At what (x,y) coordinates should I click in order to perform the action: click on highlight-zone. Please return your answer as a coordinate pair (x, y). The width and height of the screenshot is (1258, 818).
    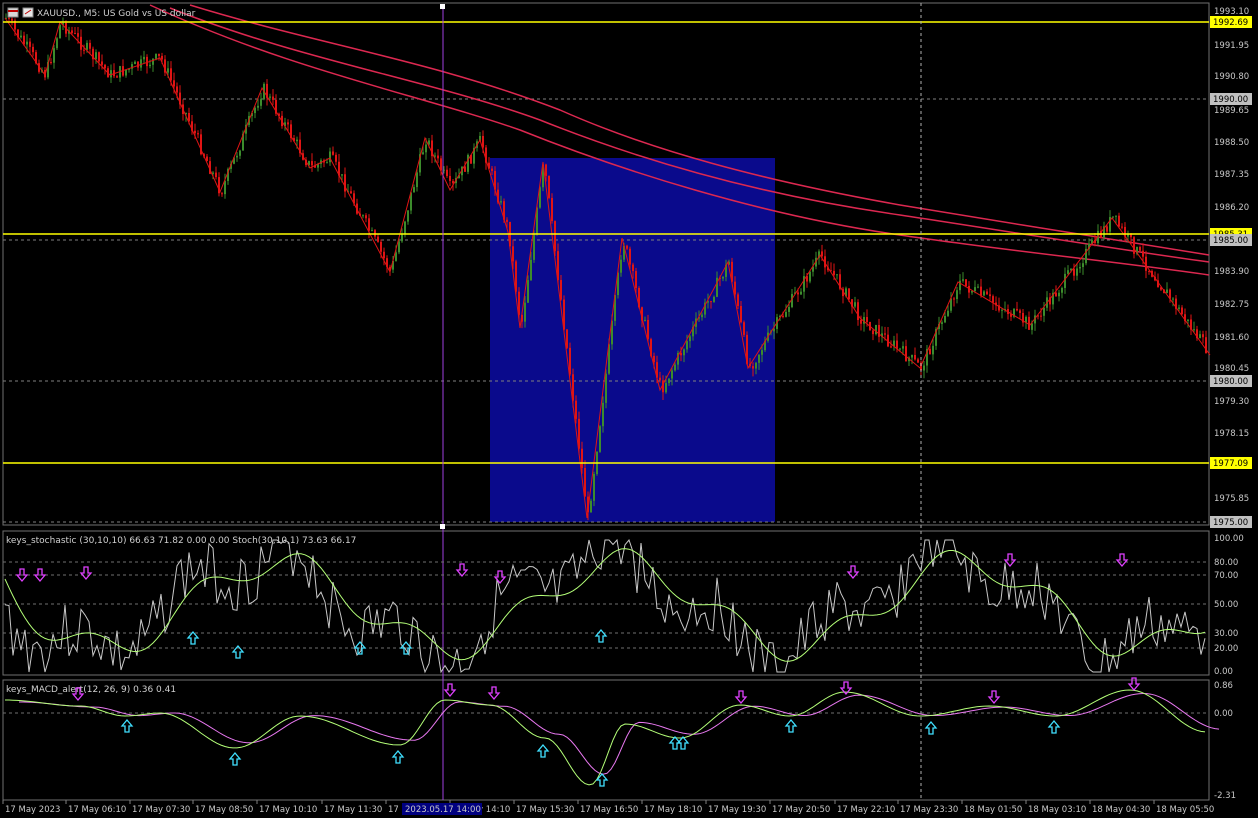
    Looking at the image, I should click on (632, 340).